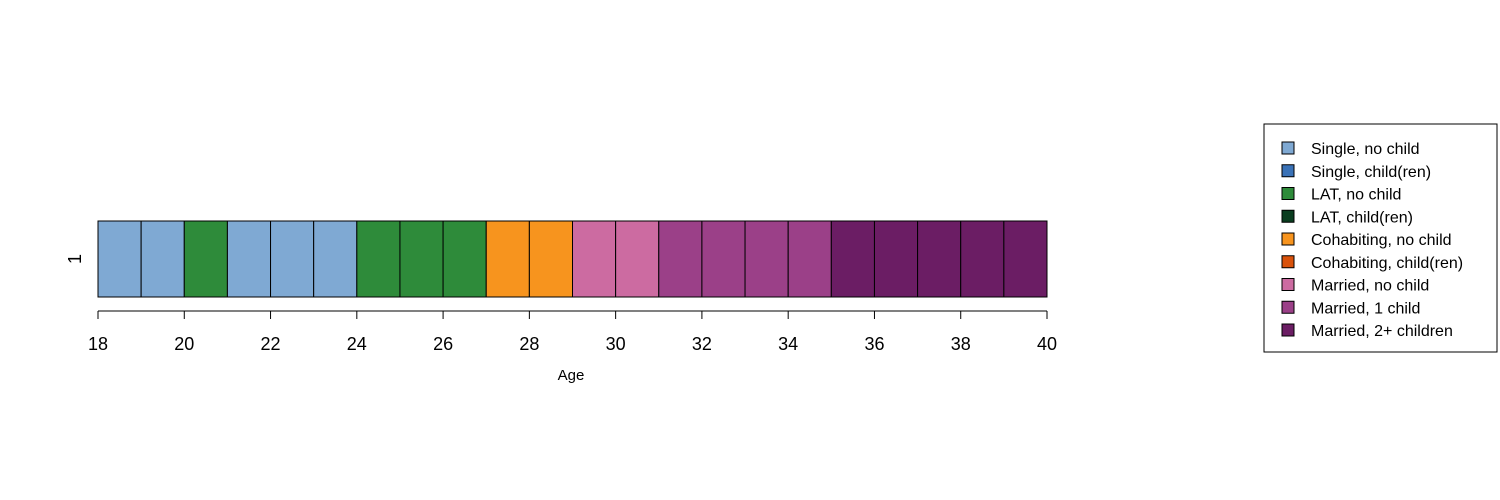 The image size is (1500, 500). What do you see at coordinates (1362, 217) in the screenshot?
I see `legend-label-3: LAT, child(ren)` at bounding box center [1362, 217].